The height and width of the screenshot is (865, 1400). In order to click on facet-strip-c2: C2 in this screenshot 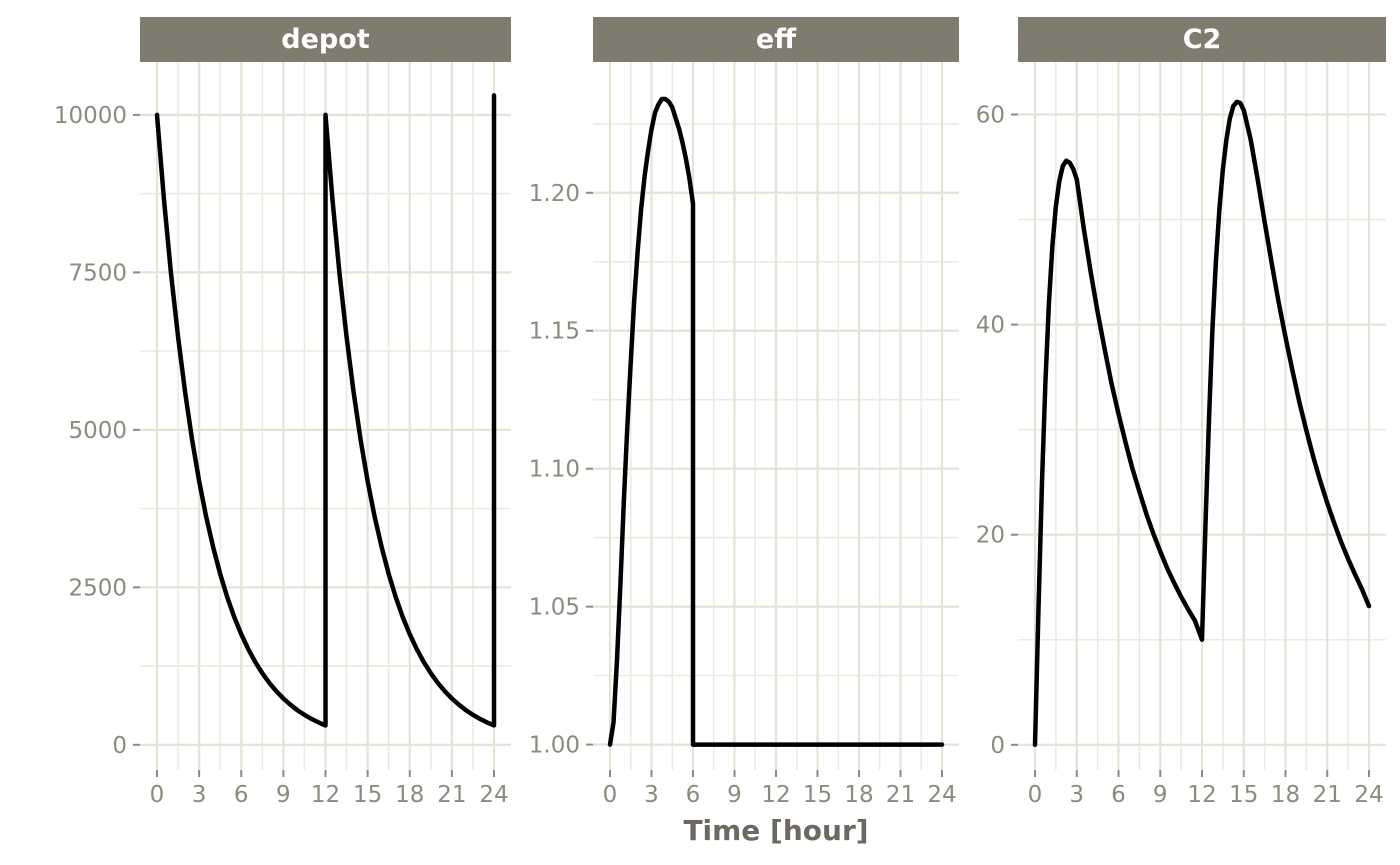, I will do `click(1202, 39)`.